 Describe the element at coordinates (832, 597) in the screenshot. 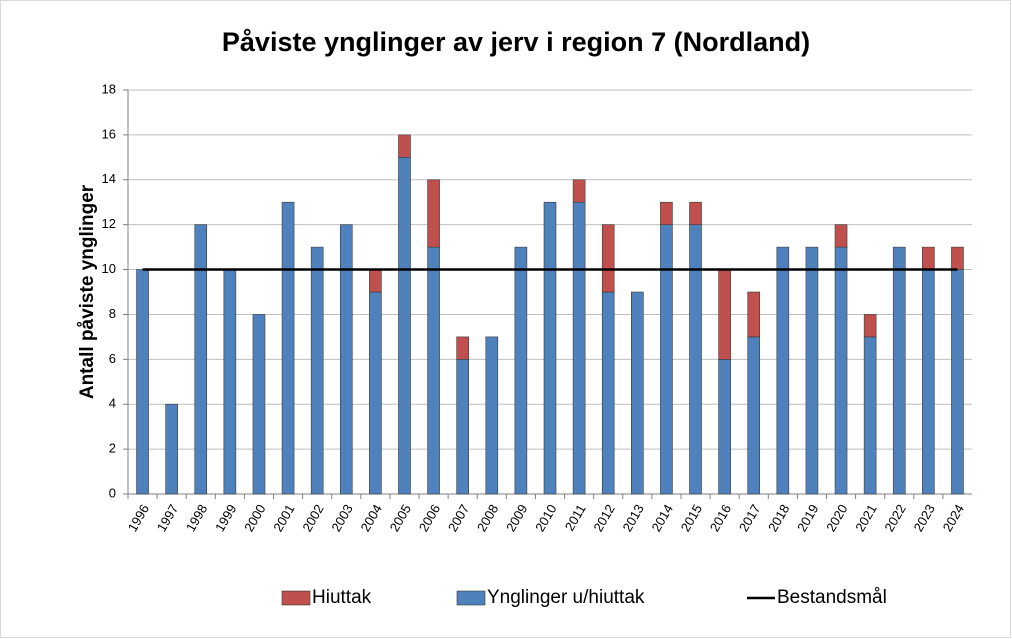

I see `legend-label: Bestandsmål` at that location.